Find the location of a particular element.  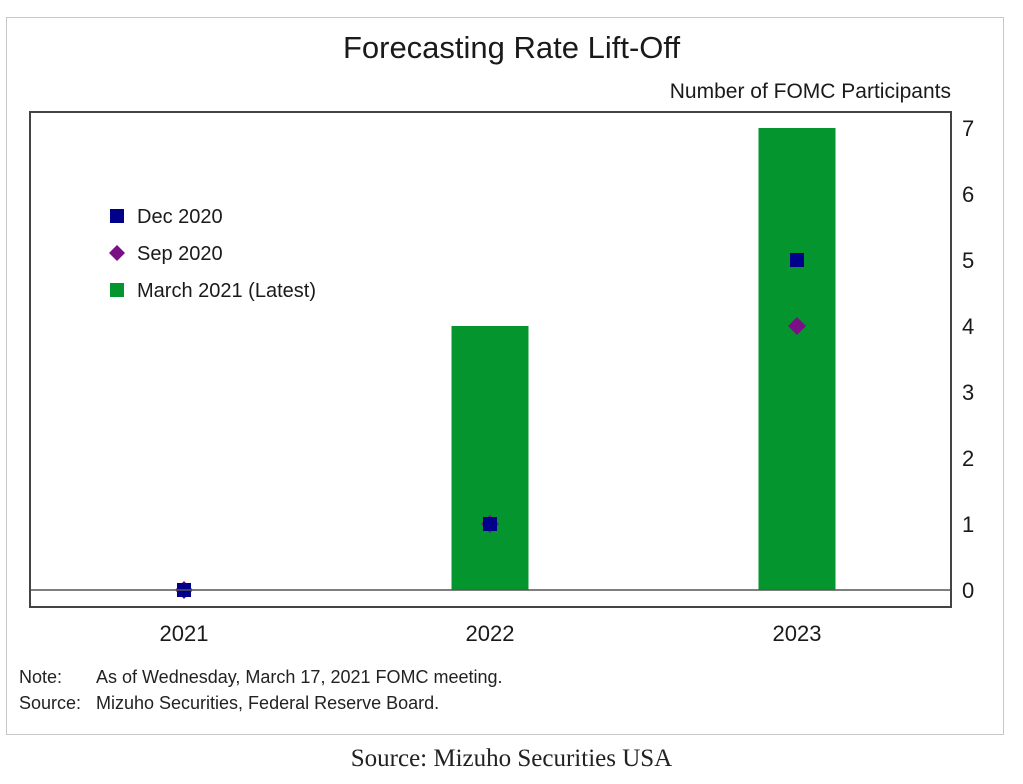

note-label: Note: is located at coordinates (41, 677).